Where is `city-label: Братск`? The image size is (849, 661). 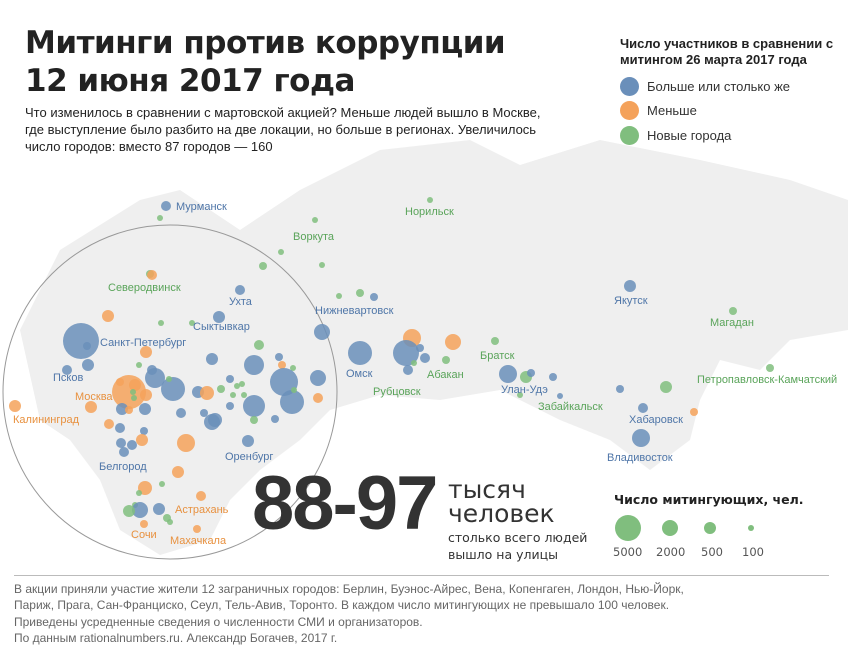 city-label: Братск is located at coordinates (497, 356).